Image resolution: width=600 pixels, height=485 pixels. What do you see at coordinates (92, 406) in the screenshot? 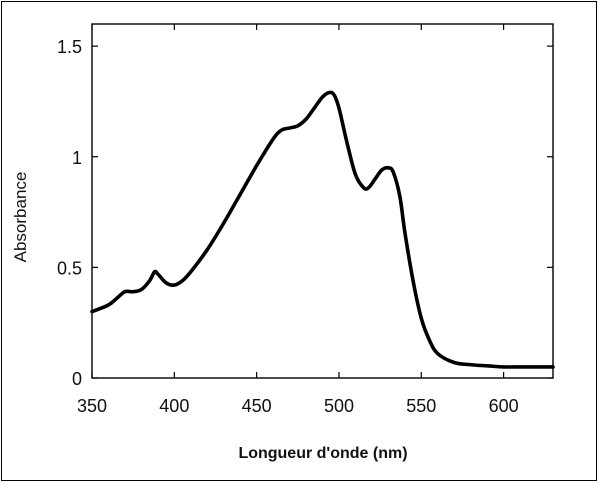
I see `x-tick-label-350: 350` at bounding box center [92, 406].